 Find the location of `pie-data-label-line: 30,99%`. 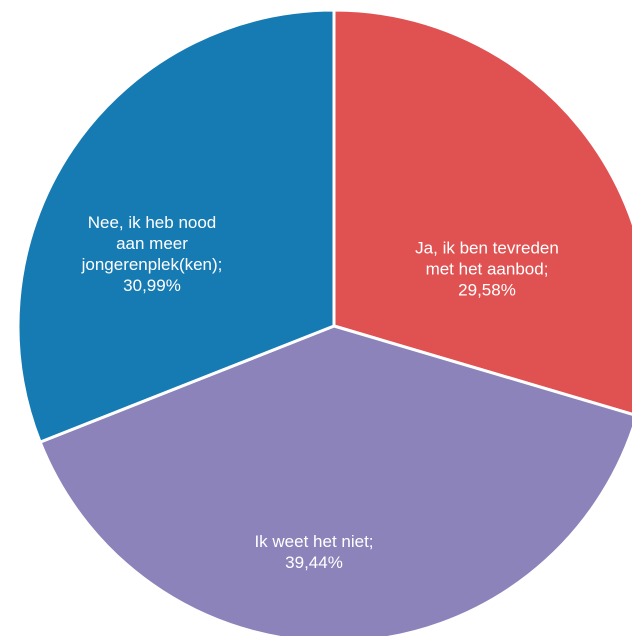

pie-data-label-line: 30,99% is located at coordinates (152, 285).